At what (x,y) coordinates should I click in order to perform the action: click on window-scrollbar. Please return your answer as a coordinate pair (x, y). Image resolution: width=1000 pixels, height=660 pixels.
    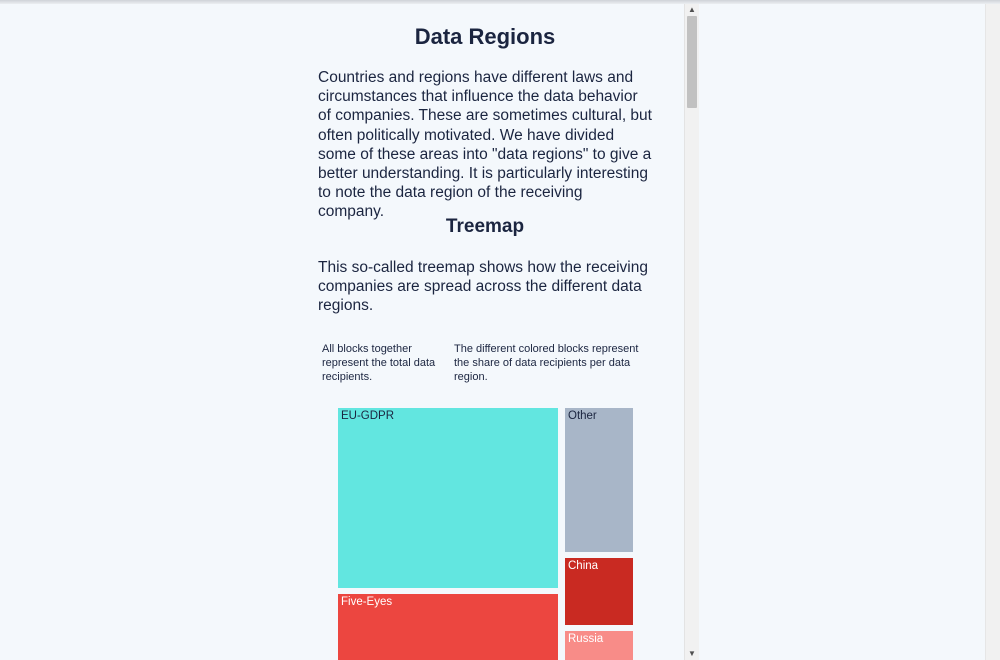
    Looking at the image, I should click on (992, 332).